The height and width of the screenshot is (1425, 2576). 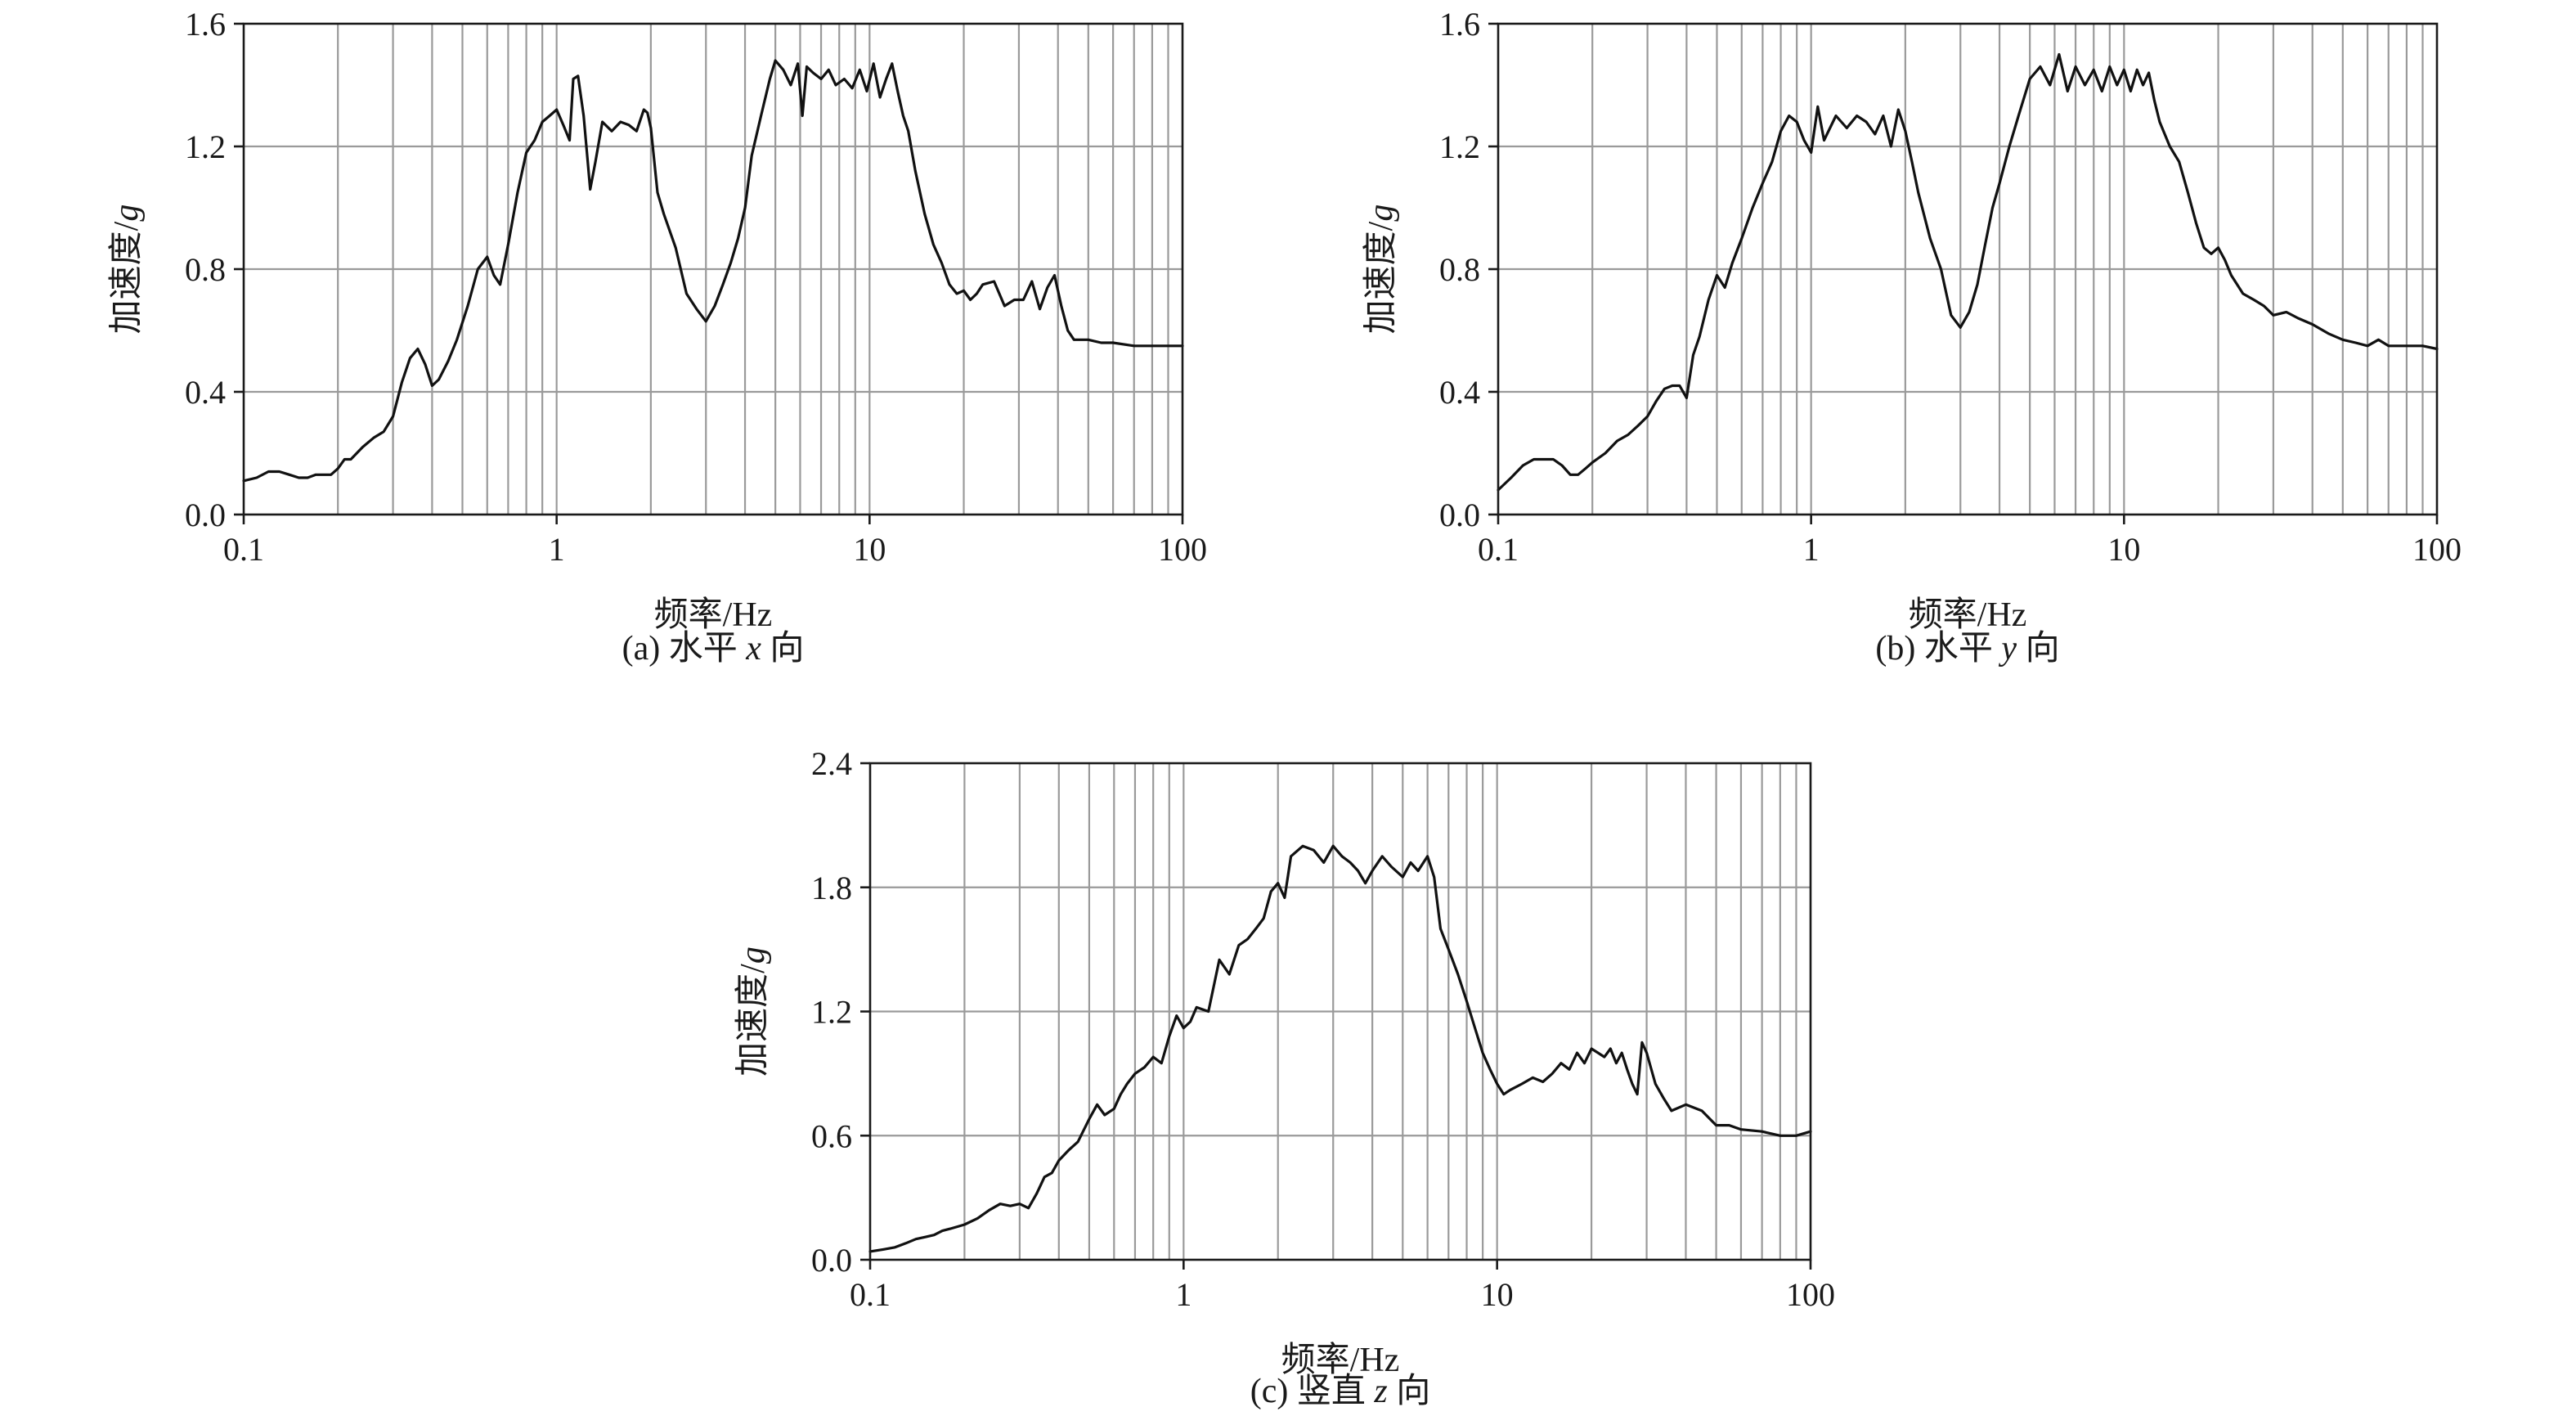 I want to click on caption-label: (a), so click(x=645, y=649).